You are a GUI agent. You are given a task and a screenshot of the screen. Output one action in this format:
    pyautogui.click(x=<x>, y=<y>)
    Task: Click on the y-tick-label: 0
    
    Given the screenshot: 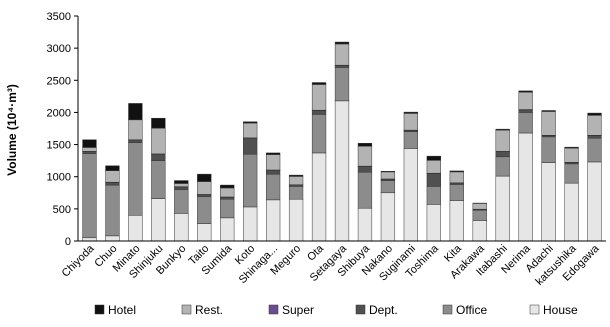 What is the action you would take?
    pyautogui.click(x=68, y=242)
    